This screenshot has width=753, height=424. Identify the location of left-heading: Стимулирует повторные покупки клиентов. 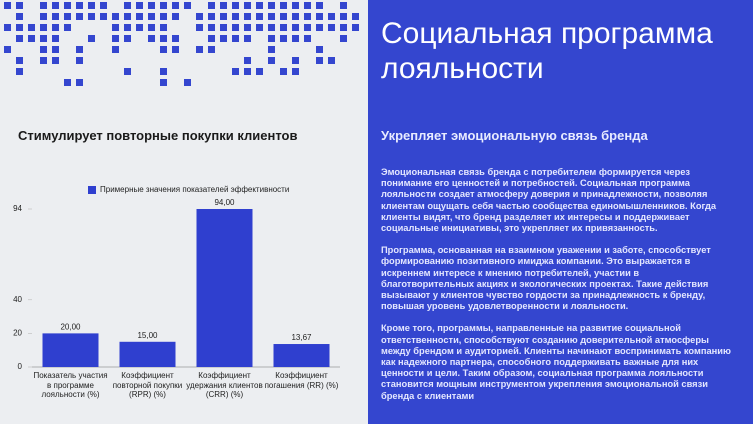
(158, 135).